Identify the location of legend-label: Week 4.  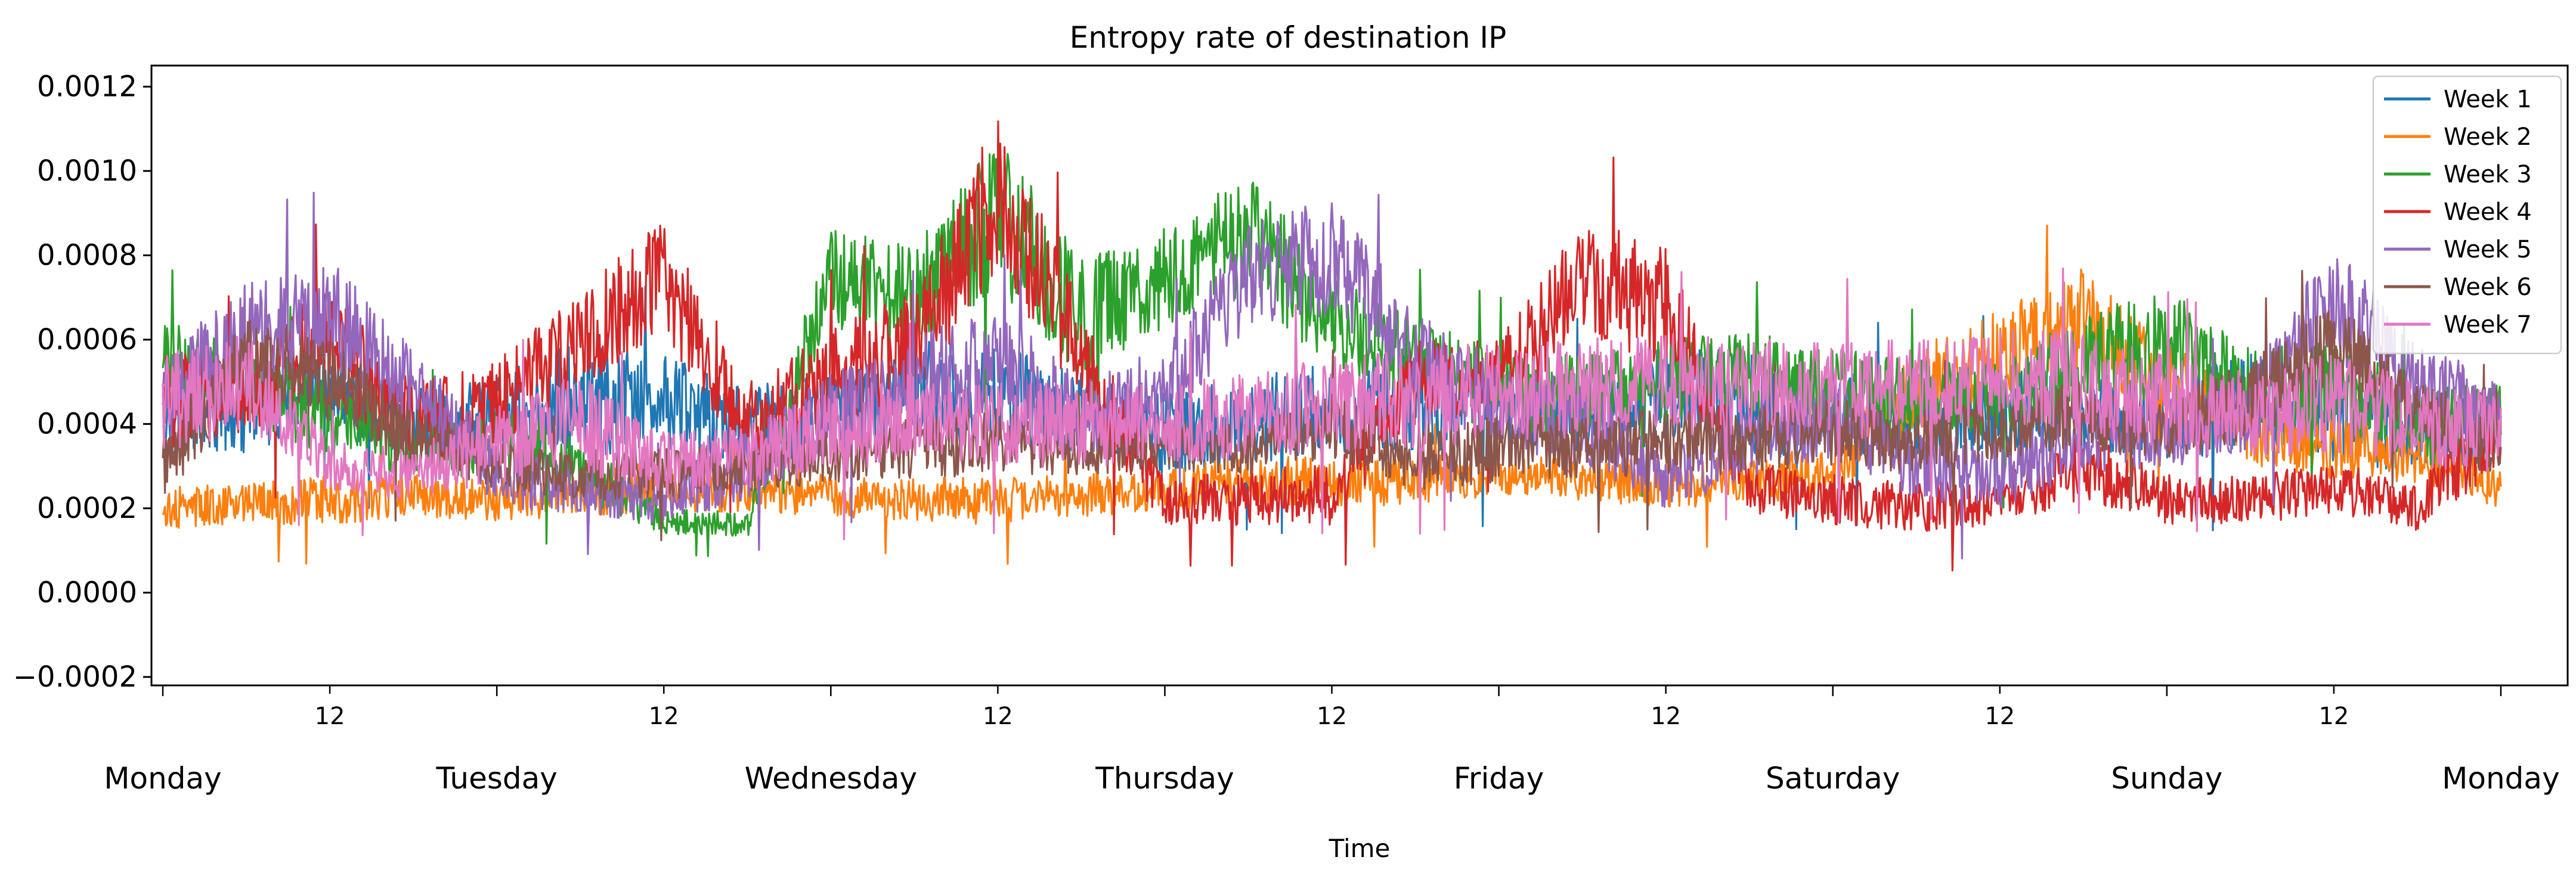
(2488, 212).